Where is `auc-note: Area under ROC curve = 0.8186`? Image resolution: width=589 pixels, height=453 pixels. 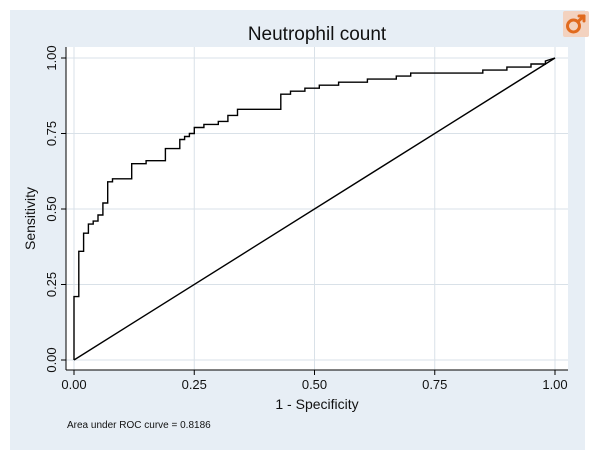
auc-note: Area under ROC curve = 0.8186 is located at coordinates (139, 425).